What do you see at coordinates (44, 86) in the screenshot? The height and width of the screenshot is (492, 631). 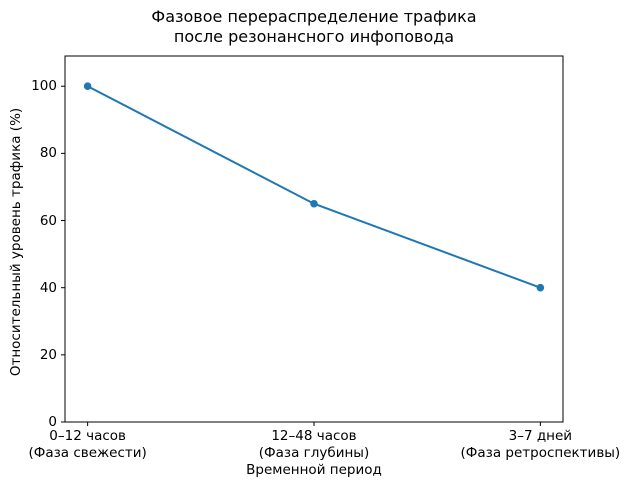 I see `y-tick-label: 100` at bounding box center [44, 86].